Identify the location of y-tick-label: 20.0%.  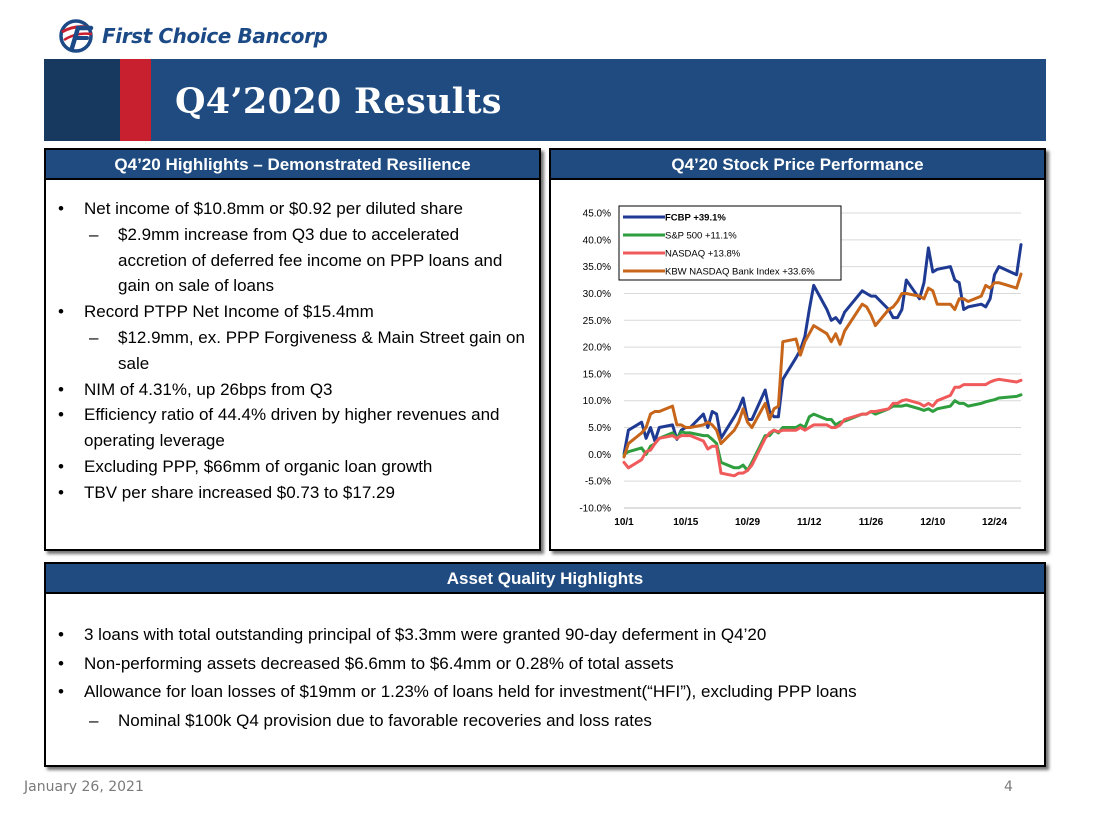
(597, 348).